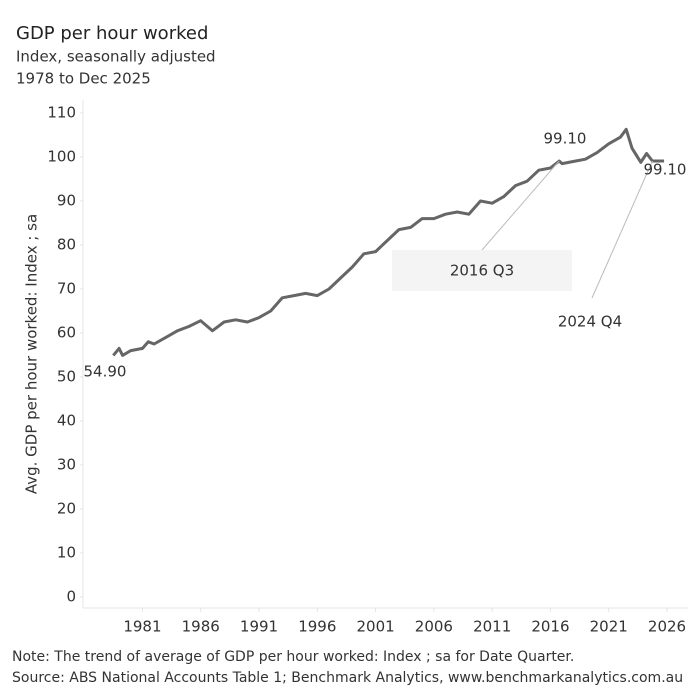 This screenshot has width=700, height=700. I want to click on x-tick-label: 1986, so click(201, 627).